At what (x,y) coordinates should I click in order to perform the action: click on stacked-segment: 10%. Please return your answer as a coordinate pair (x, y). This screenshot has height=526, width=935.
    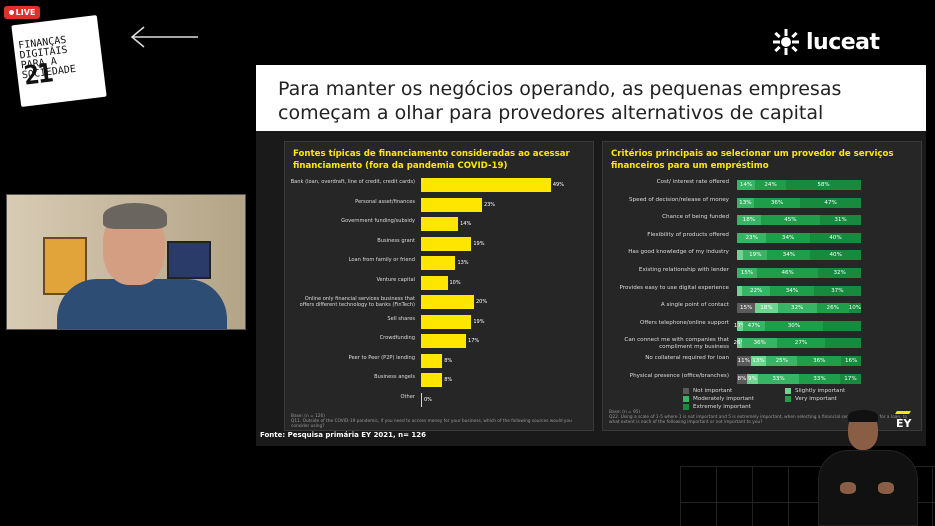
    Looking at the image, I should click on (855, 308).